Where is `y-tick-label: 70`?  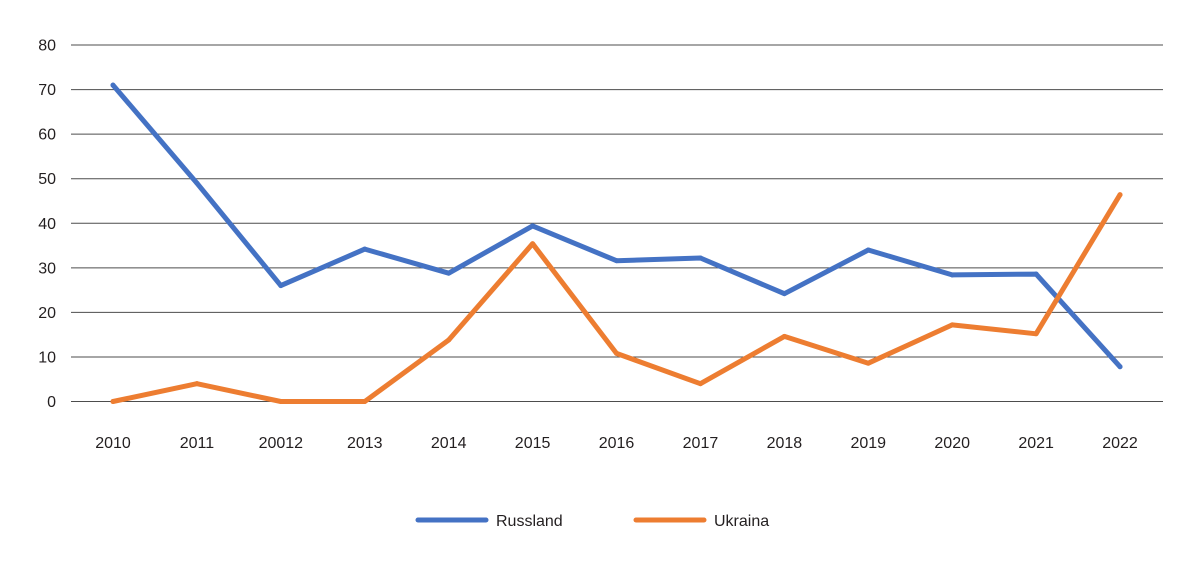 y-tick-label: 70 is located at coordinates (47, 90).